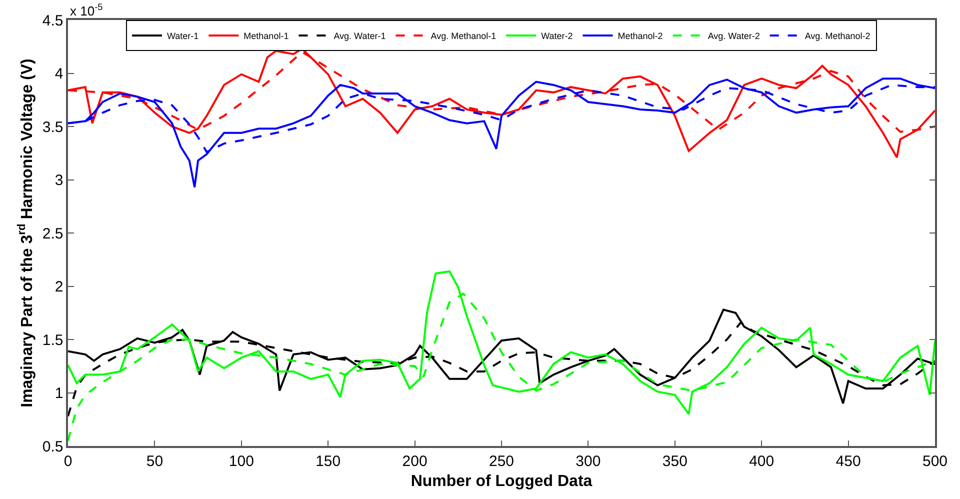 This screenshot has width=960, height=499. What do you see at coordinates (360, 36) in the screenshot?
I see `legend-label: Avg. Water-1` at bounding box center [360, 36].